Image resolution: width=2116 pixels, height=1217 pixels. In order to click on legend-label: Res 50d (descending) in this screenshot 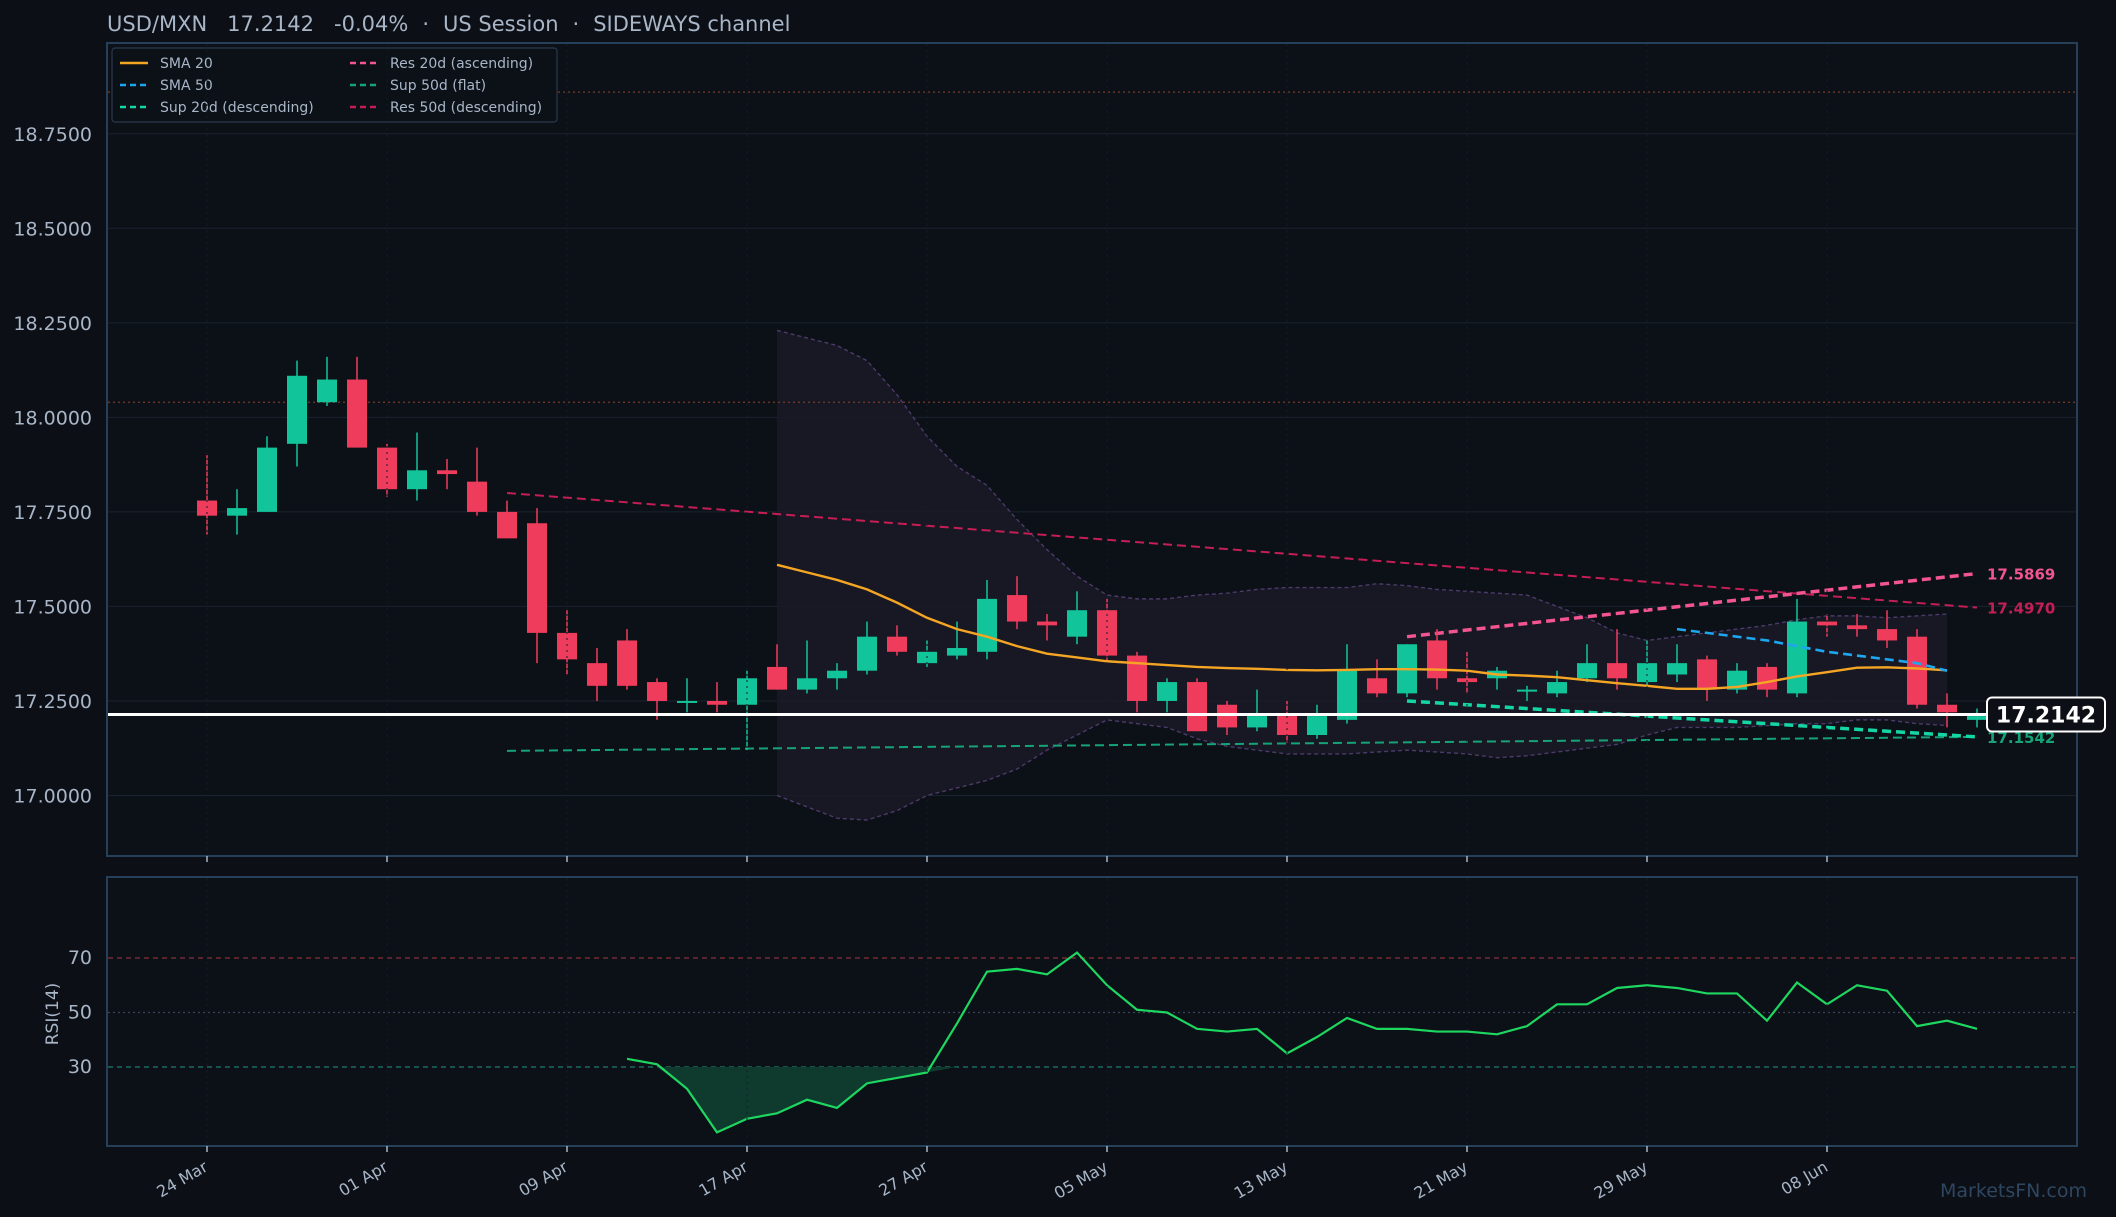, I will do `click(466, 108)`.